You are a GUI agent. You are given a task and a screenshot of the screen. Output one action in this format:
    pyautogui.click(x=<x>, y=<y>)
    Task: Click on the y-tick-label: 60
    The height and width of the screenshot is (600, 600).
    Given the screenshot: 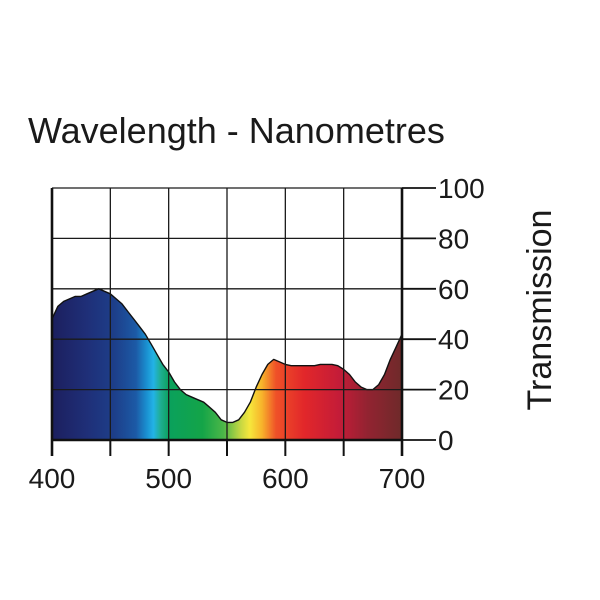 What is the action you would take?
    pyautogui.click(x=453, y=289)
    